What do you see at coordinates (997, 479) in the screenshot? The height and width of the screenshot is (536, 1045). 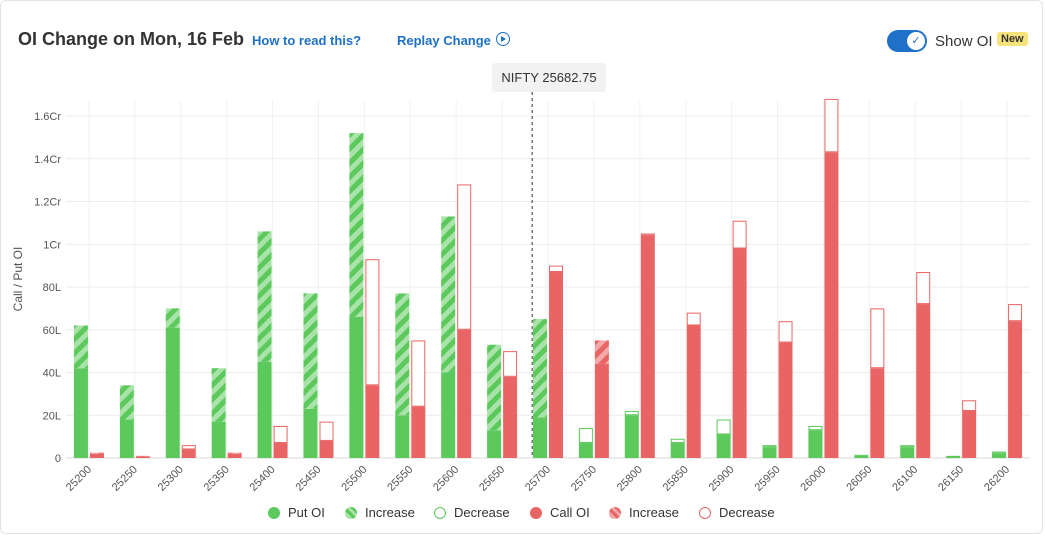 I see `x-tick-label: 26200` at bounding box center [997, 479].